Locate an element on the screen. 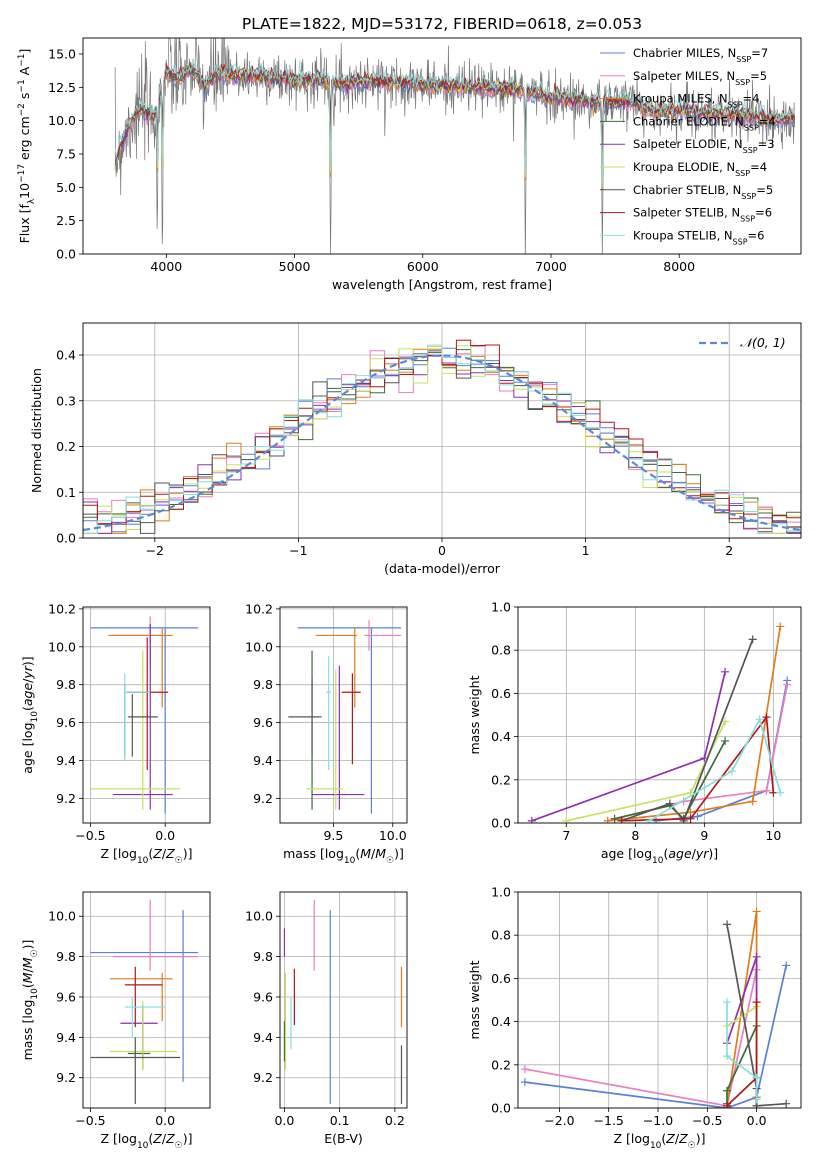  y-tick-label: 9.4 is located at coordinates (66, 1037).